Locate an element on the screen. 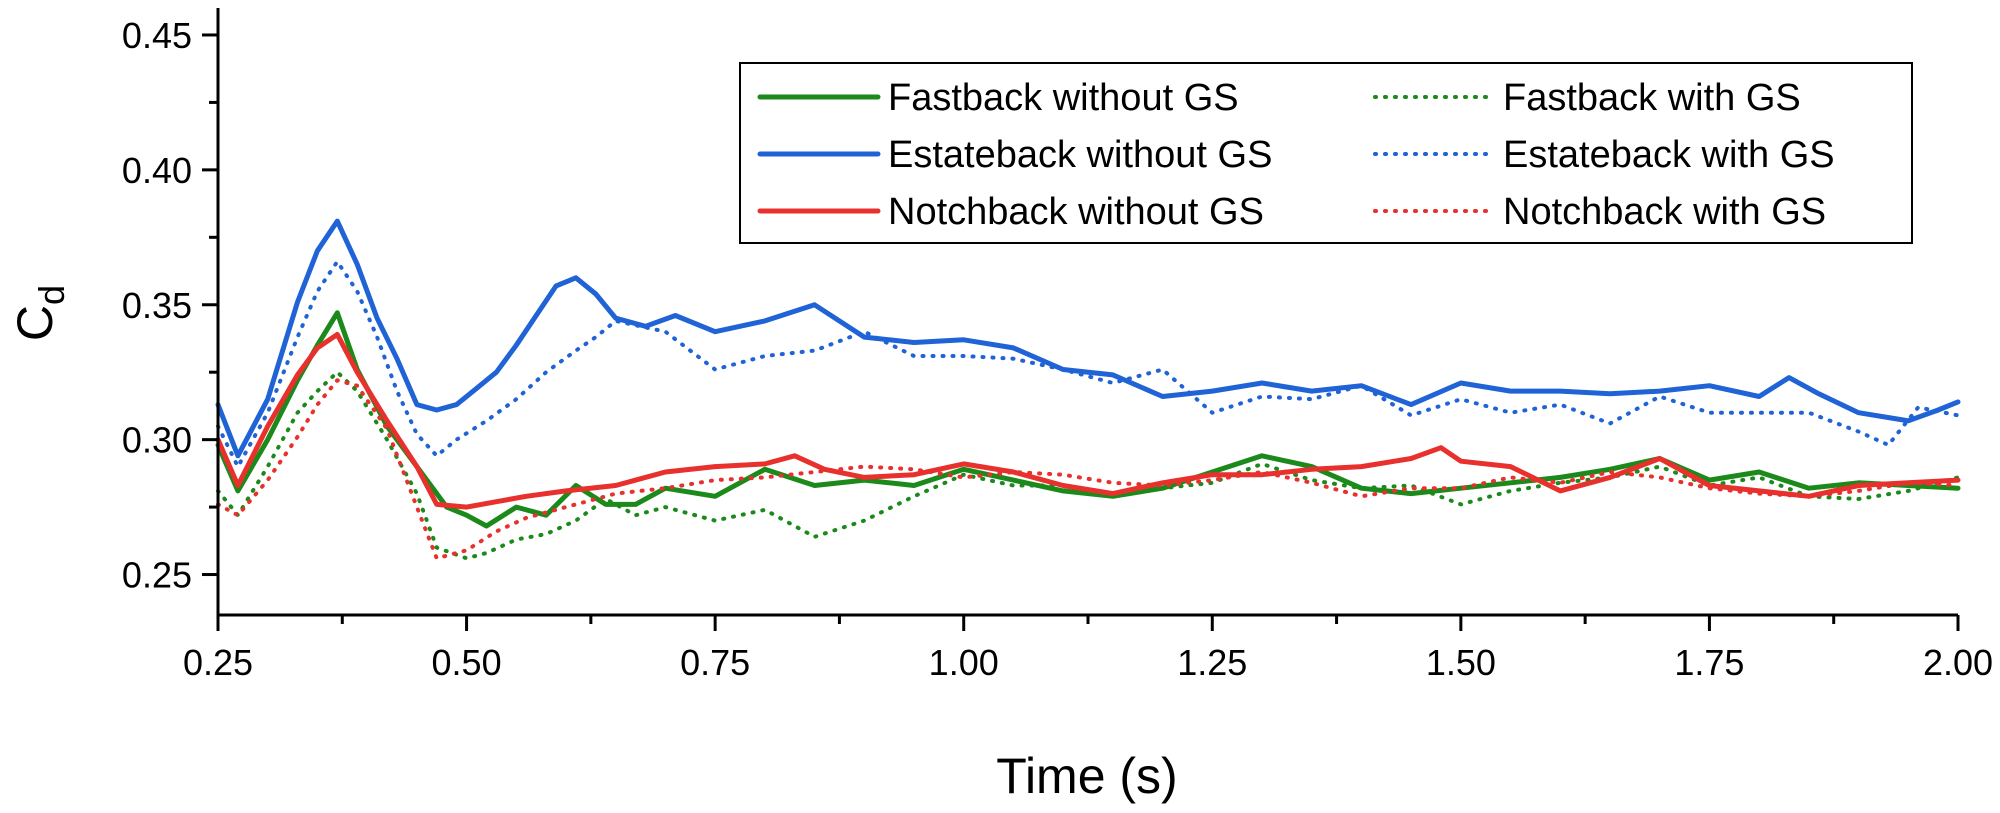  x-tick-label: 2.00 is located at coordinates (1958, 662).